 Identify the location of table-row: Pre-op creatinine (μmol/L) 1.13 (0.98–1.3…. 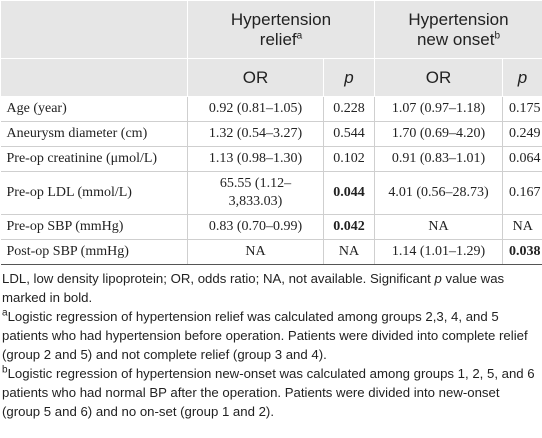
(271, 159).